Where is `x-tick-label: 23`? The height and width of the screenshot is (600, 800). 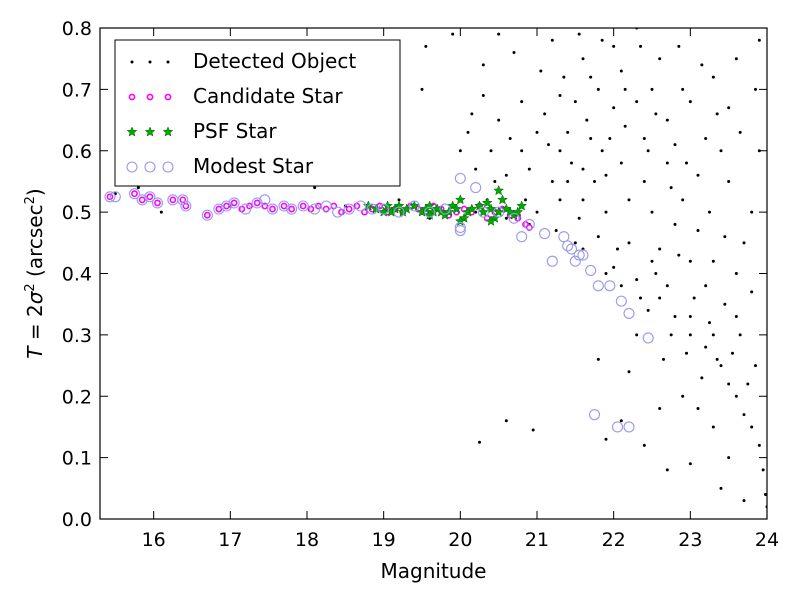
x-tick-label: 23 is located at coordinates (690, 540).